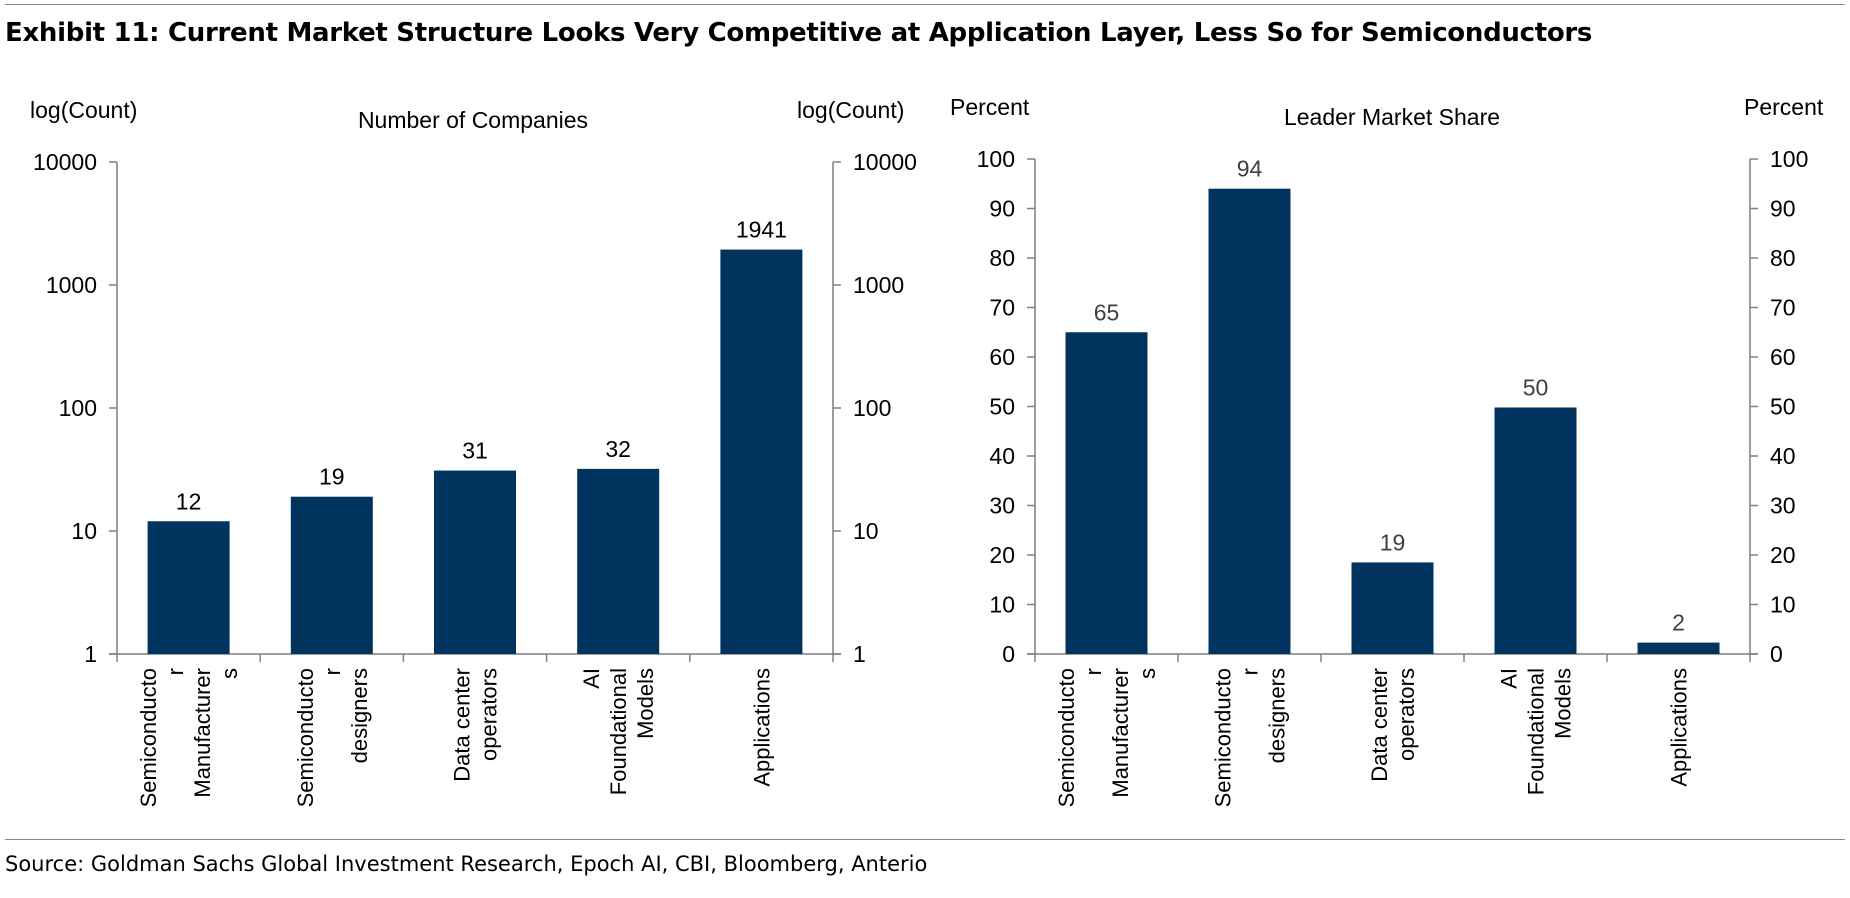 This screenshot has height=898, width=1850. Describe the element at coordinates (84, 531) in the screenshot. I see `chart-0-y-tick-label-left: 10` at that location.